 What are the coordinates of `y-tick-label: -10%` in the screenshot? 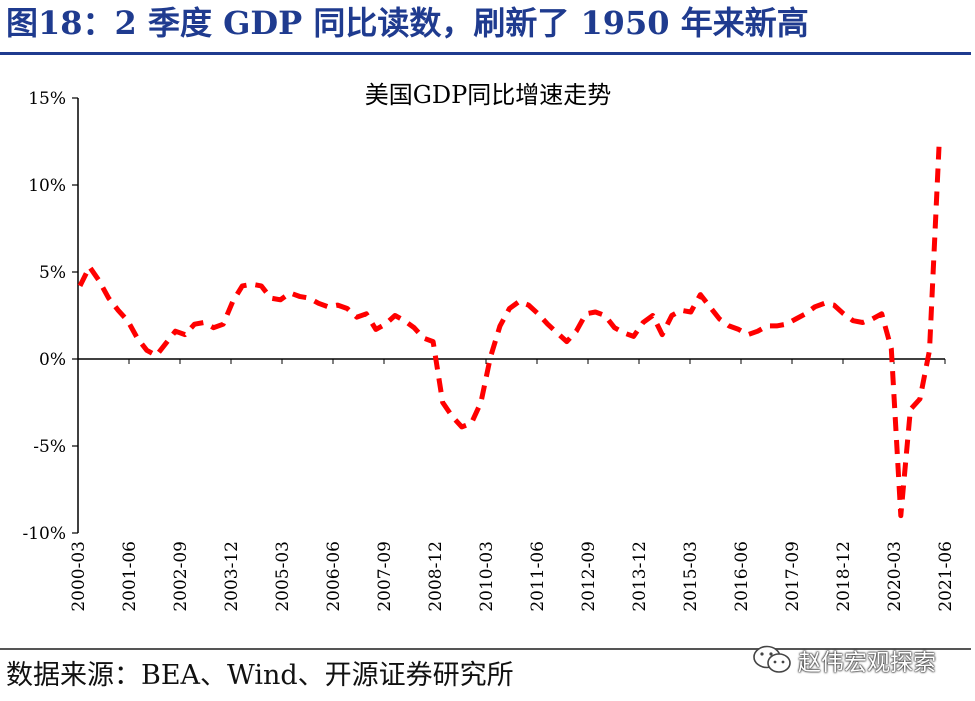 It's located at (44, 534).